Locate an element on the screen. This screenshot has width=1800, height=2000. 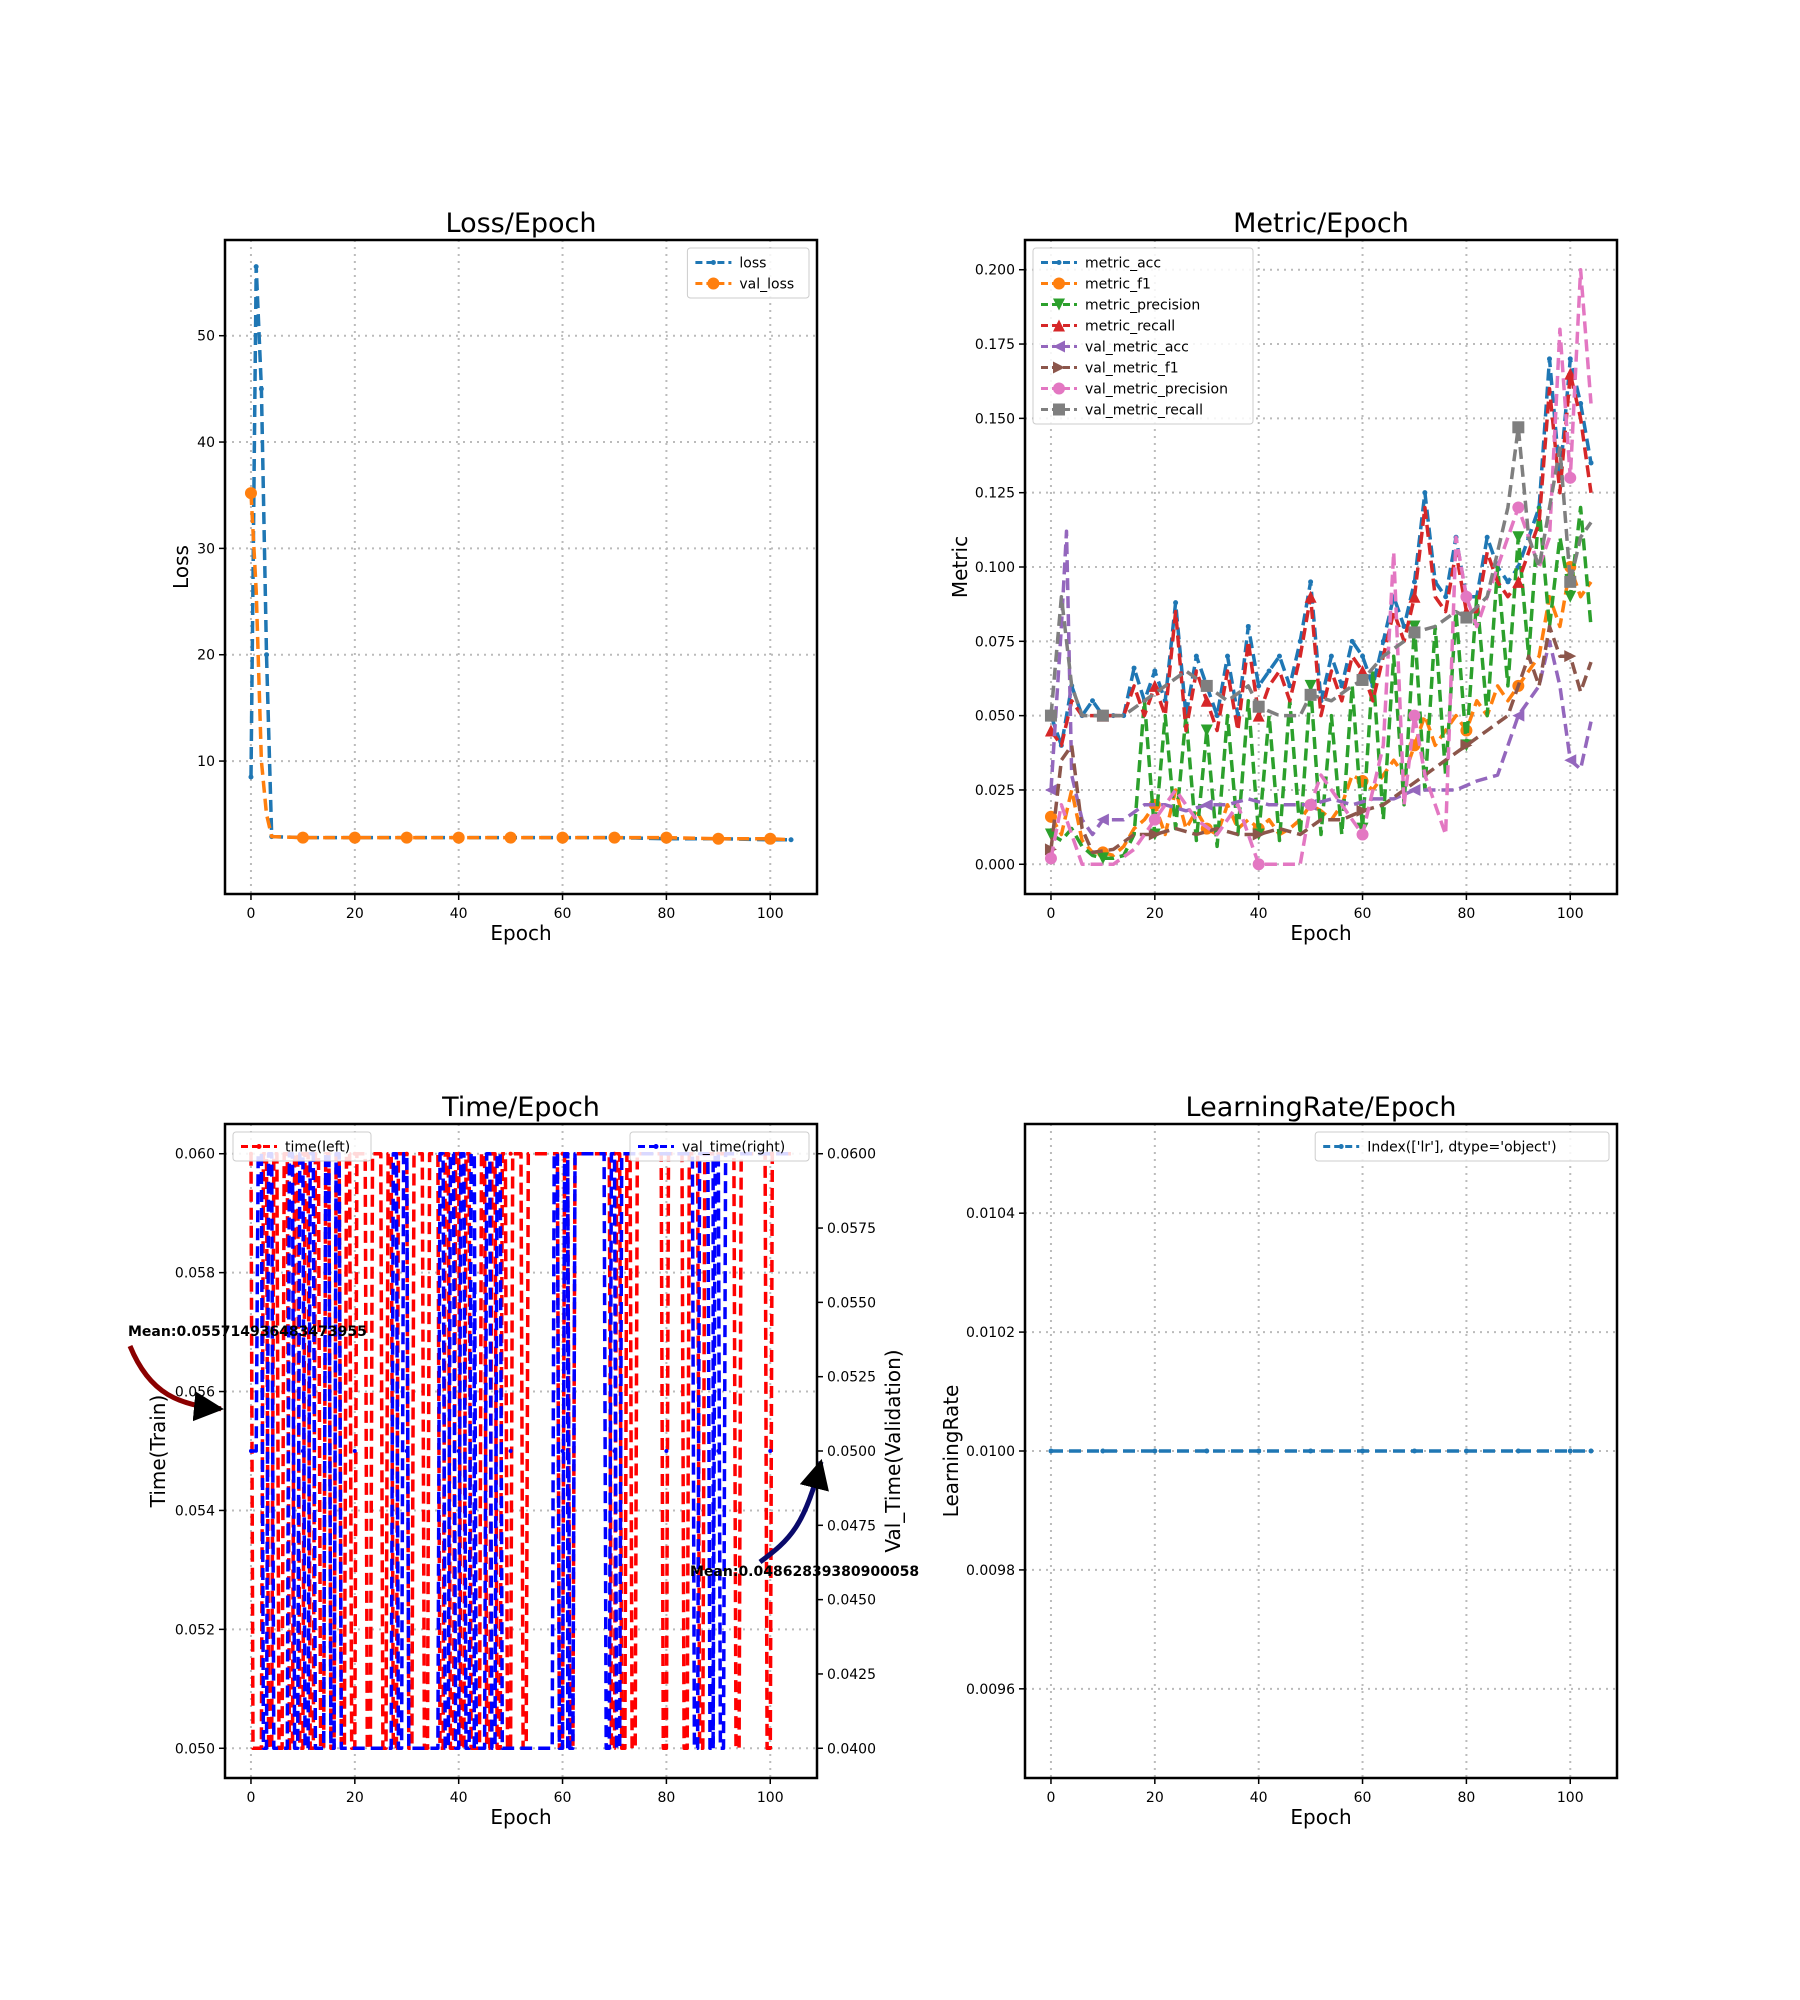
right-y-tick-label: 0.0450 is located at coordinates (851, 1601).